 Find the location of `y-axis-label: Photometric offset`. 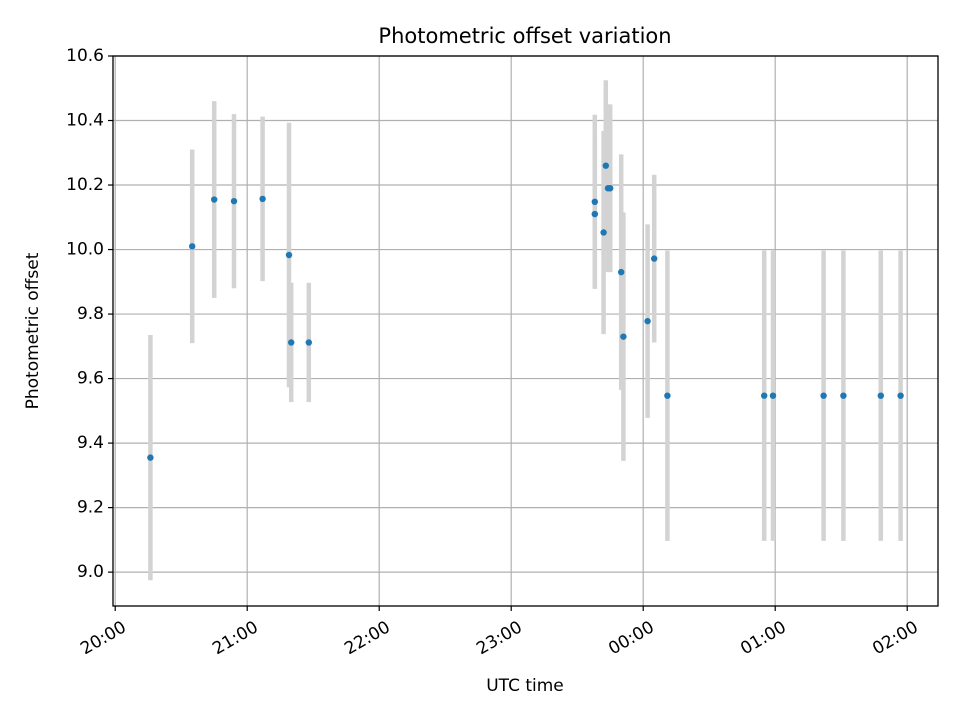

y-axis-label: Photometric offset is located at coordinates (33, 330).